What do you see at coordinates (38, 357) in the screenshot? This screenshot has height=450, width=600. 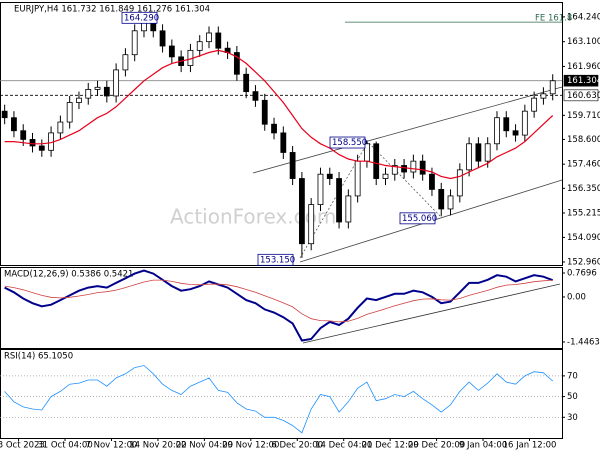 I see `rsi-title: RSI(14) 65.1050` at bounding box center [38, 357].